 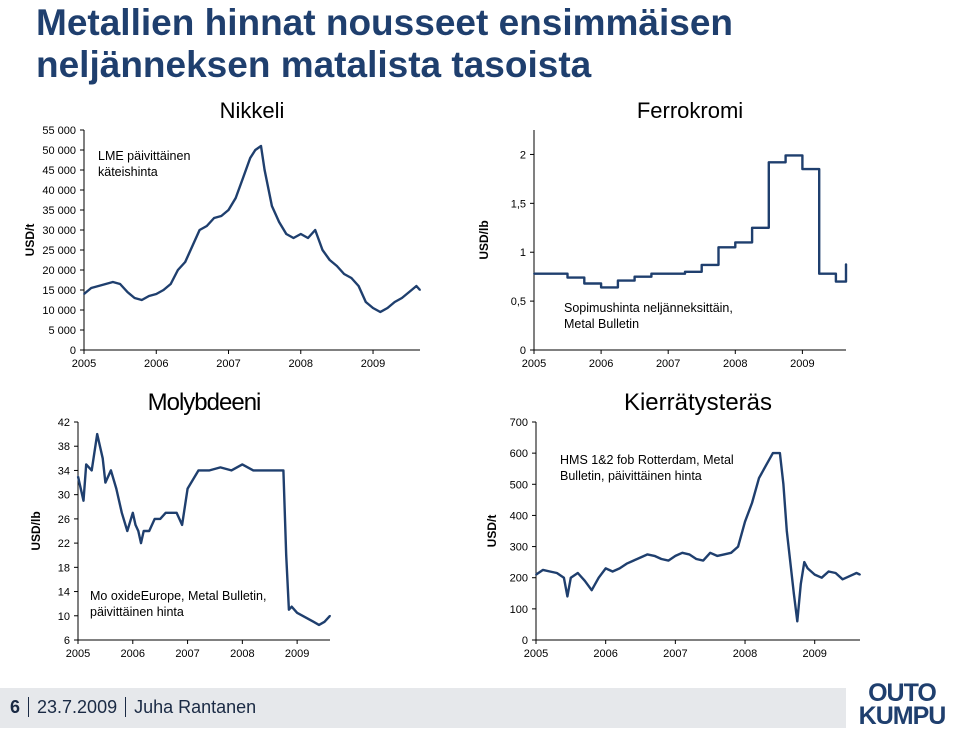 What do you see at coordinates (137, 612) in the screenshot?
I see `chart-annotation: päivittäinen hinta` at bounding box center [137, 612].